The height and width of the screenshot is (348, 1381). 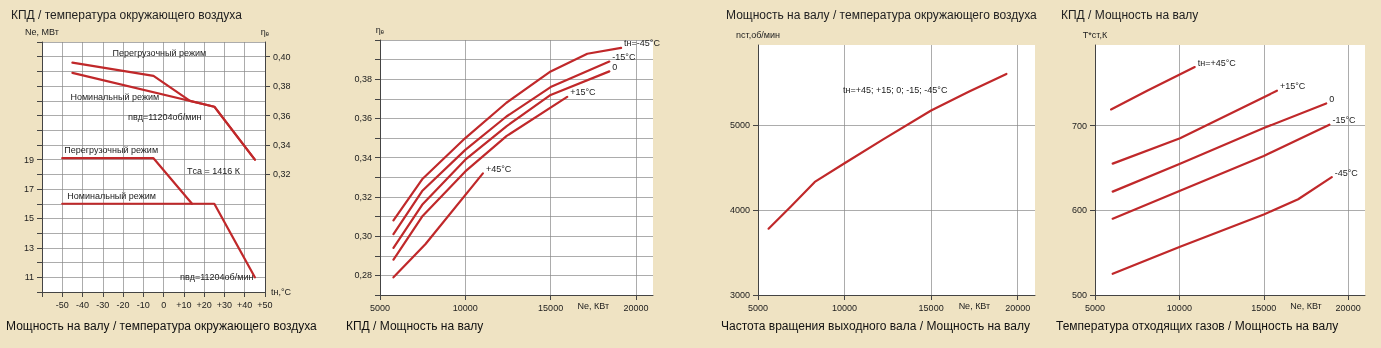 What do you see at coordinates (876, 326) in the screenshot?
I see `text: Частота вращения выходного вала / Мощность на валу` at bounding box center [876, 326].